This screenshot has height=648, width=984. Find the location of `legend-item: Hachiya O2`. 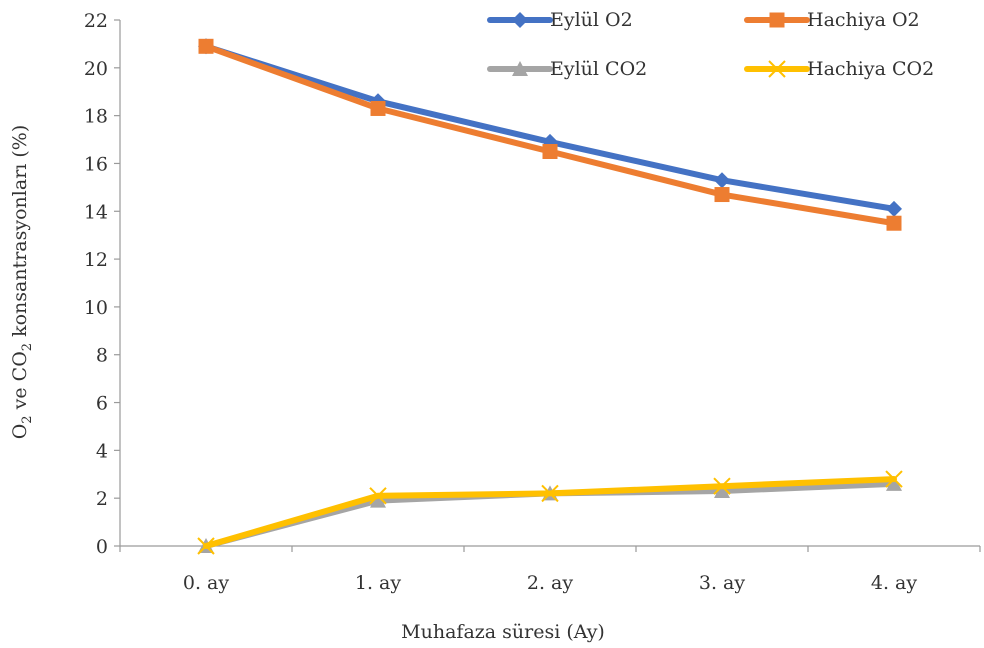

legend-item: Hachiya O2 is located at coordinates (832, 20).